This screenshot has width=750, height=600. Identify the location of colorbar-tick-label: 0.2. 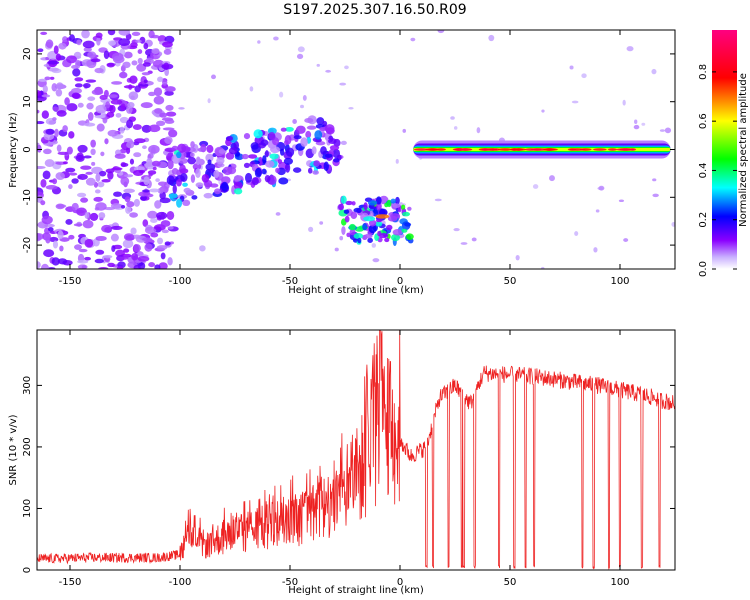
(703, 220).